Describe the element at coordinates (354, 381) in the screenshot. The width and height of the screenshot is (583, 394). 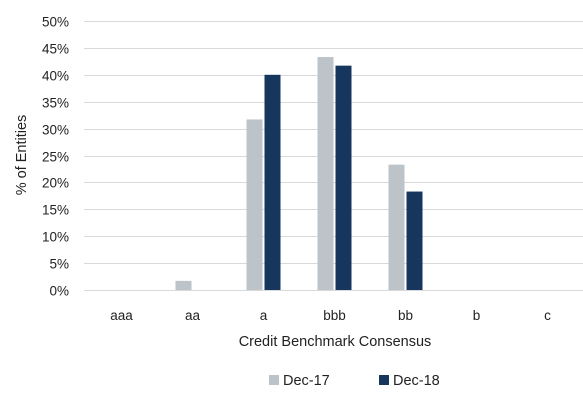
I see `legend: Dec-17 Dec-18` at that location.